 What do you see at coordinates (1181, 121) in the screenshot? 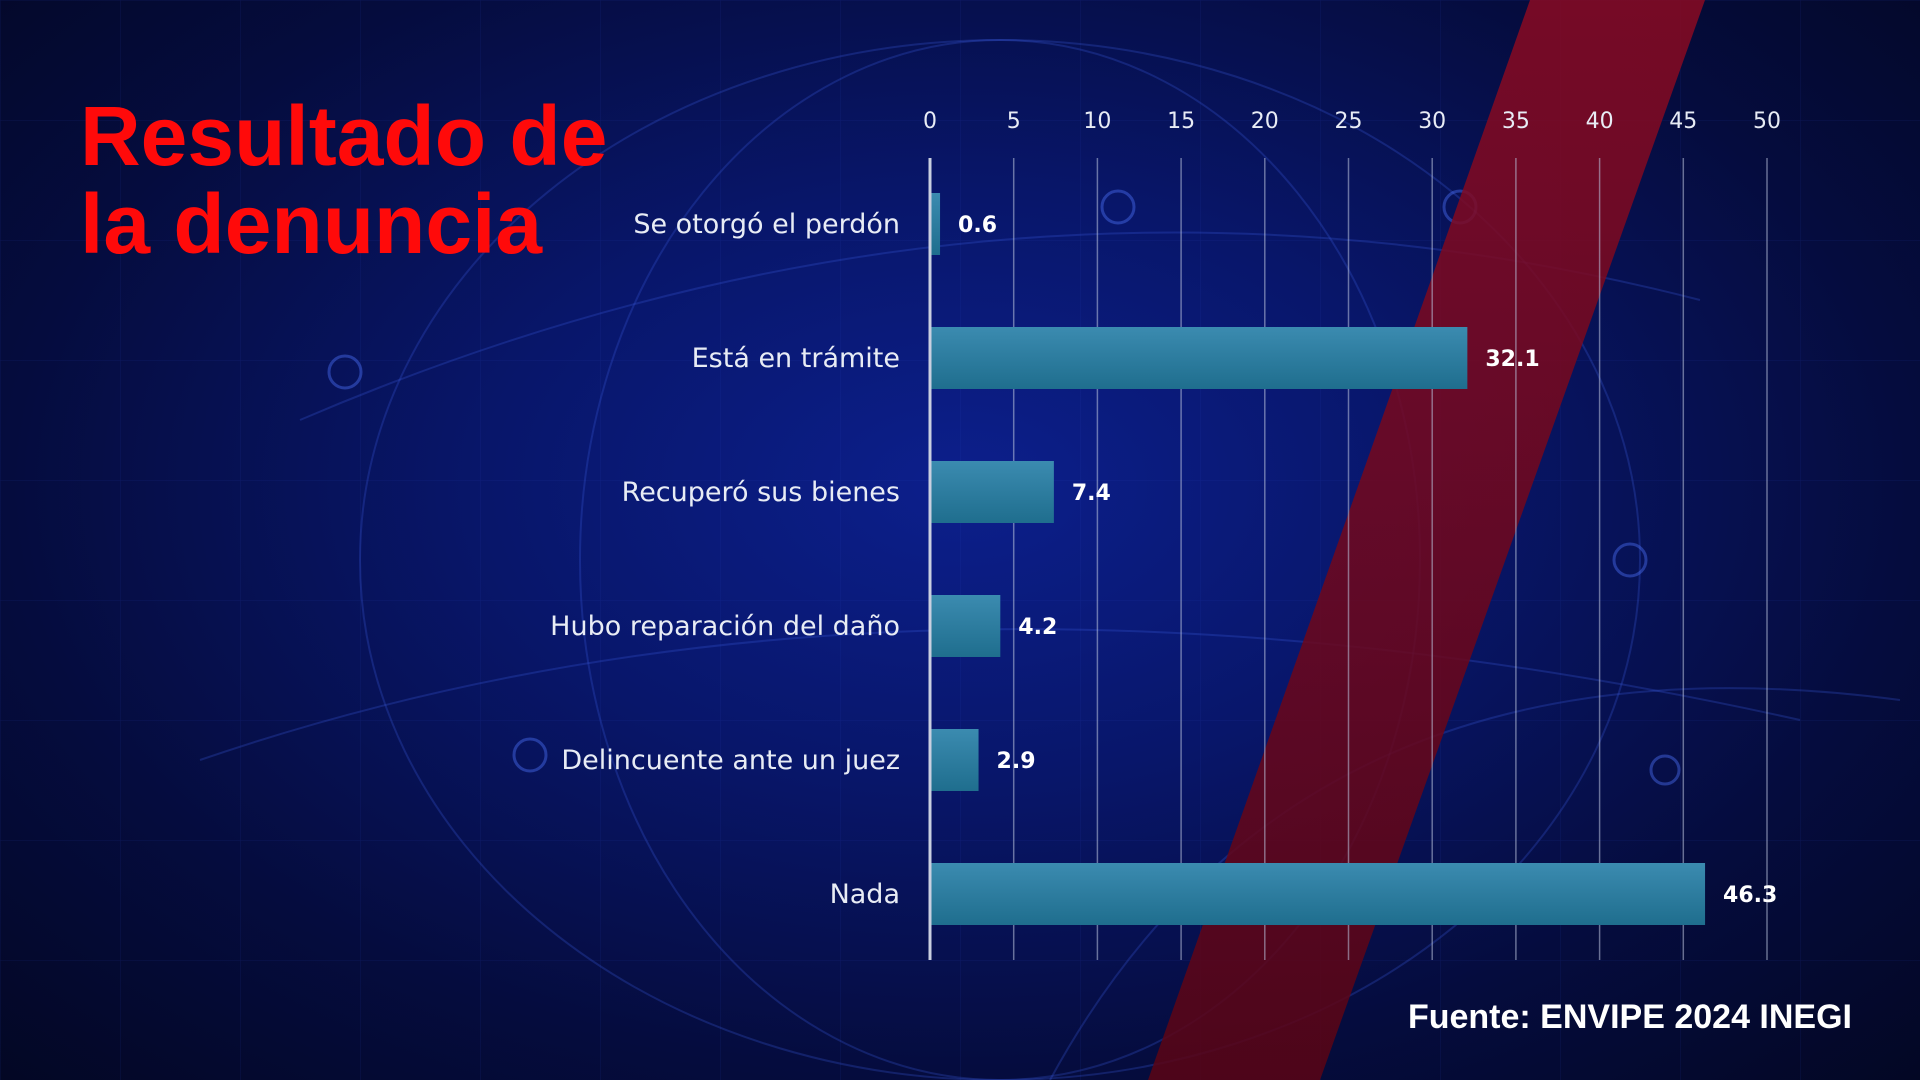
I see `tick-label-15: 15` at bounding box center [1181, 121].